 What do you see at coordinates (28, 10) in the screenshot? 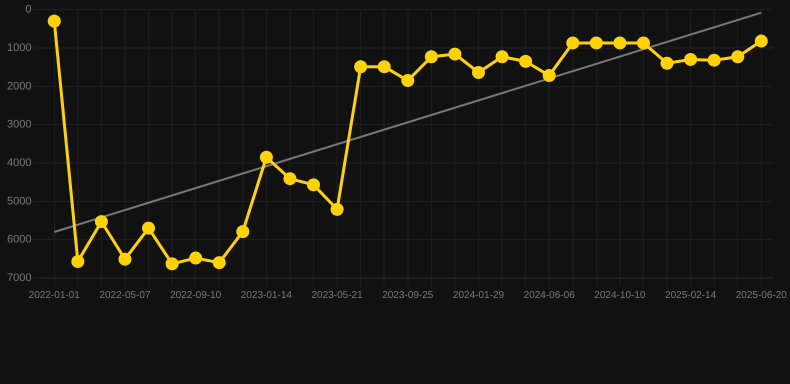
I see `y-tick-label: 0` at bounding box center [28, 10].